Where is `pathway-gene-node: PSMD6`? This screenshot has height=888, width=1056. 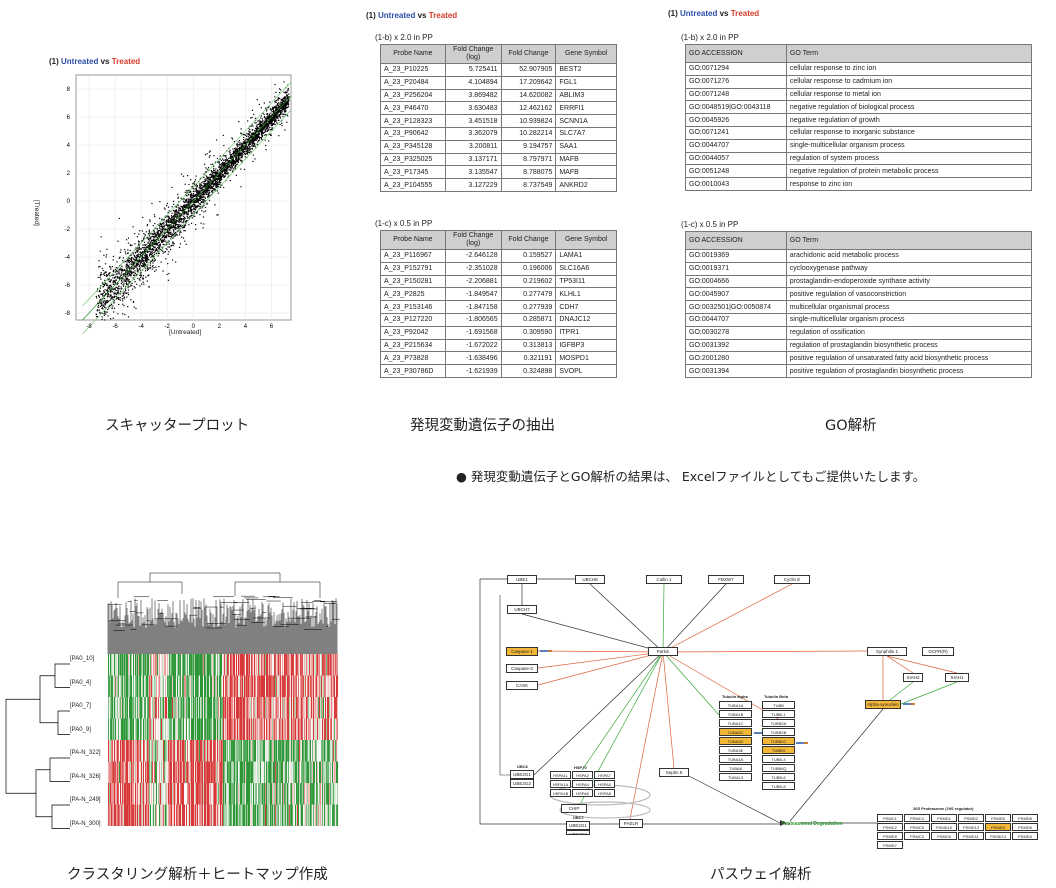 pathway-gene-node: PSMD6 is located at coordinates (1025, 827).